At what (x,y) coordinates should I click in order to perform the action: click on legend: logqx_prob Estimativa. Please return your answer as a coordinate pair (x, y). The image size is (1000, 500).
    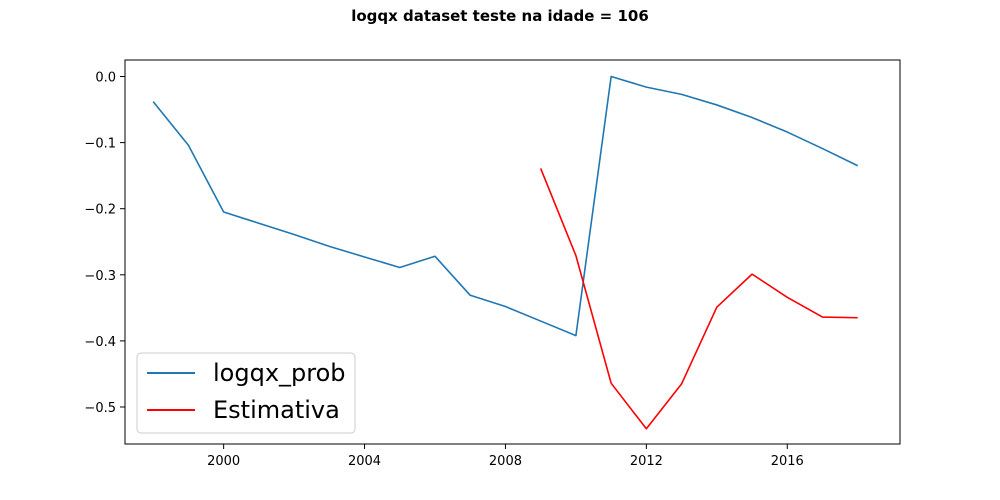
    Looking at the image, I should click on (246, 393).